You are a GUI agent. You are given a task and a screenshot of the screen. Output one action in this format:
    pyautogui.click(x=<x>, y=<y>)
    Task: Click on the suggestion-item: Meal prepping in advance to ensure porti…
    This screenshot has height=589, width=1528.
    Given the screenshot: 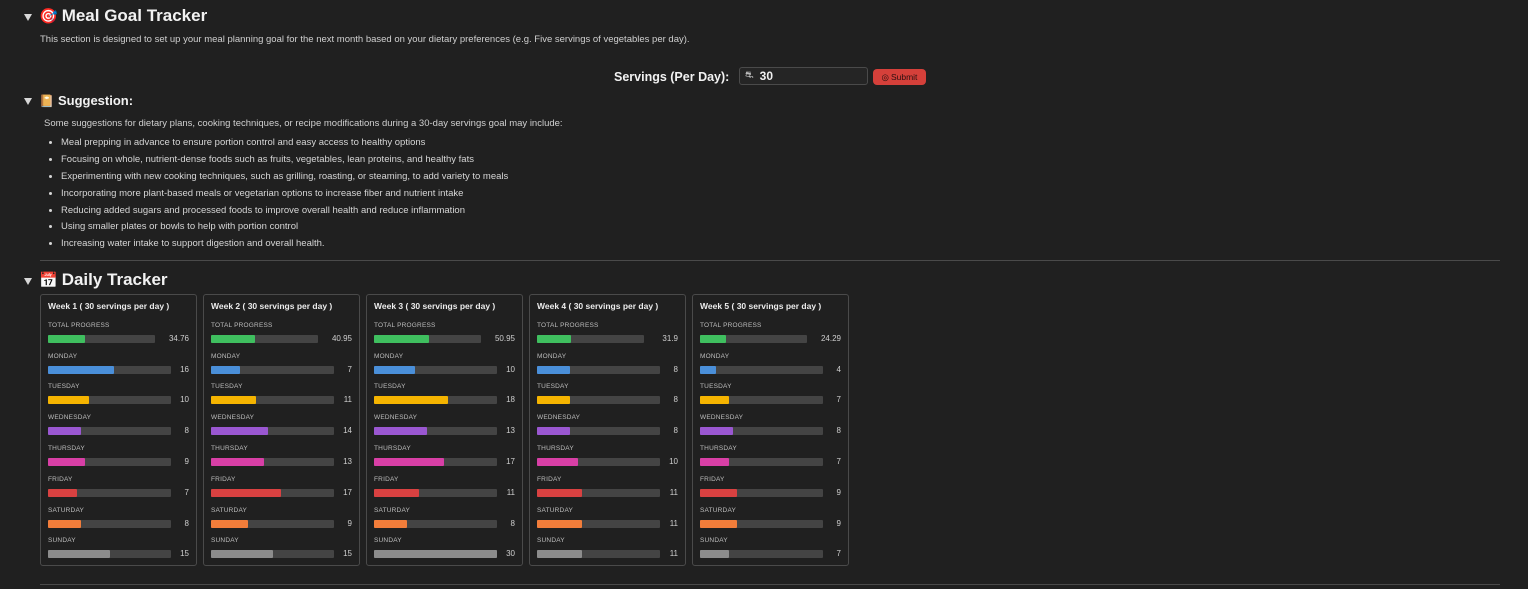 What is the action you would take?
    pyautogui.click(x=284, y=144)
    